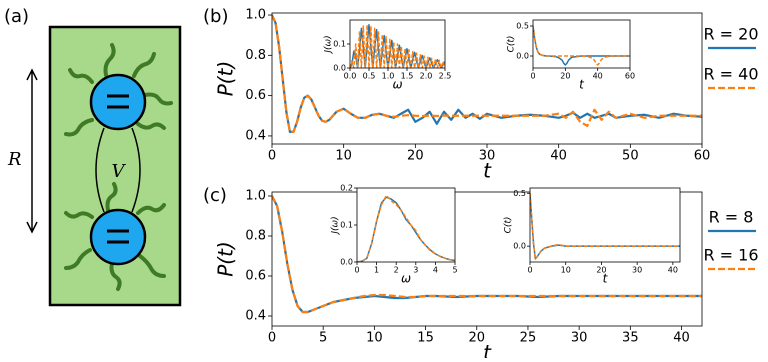  Describe the element at coordinates (445, 76) in the screenshot. I see `x-tick-label: 2.5` at that location.